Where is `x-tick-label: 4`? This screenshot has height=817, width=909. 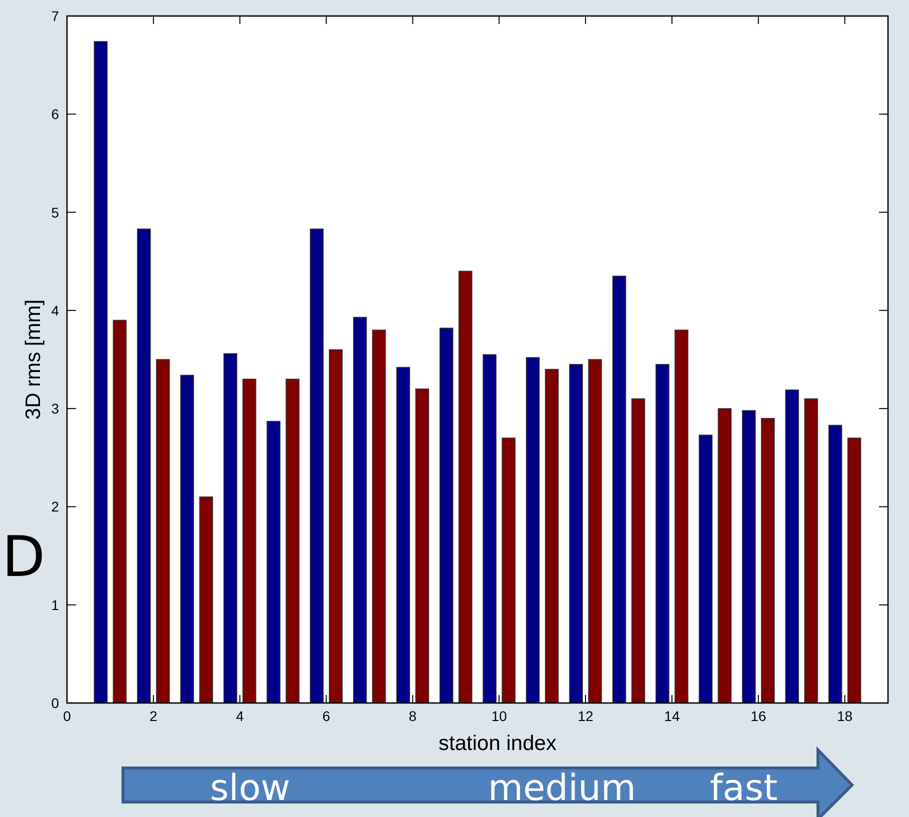
x-tick-label: 4 is located at coordinates (240, 716).